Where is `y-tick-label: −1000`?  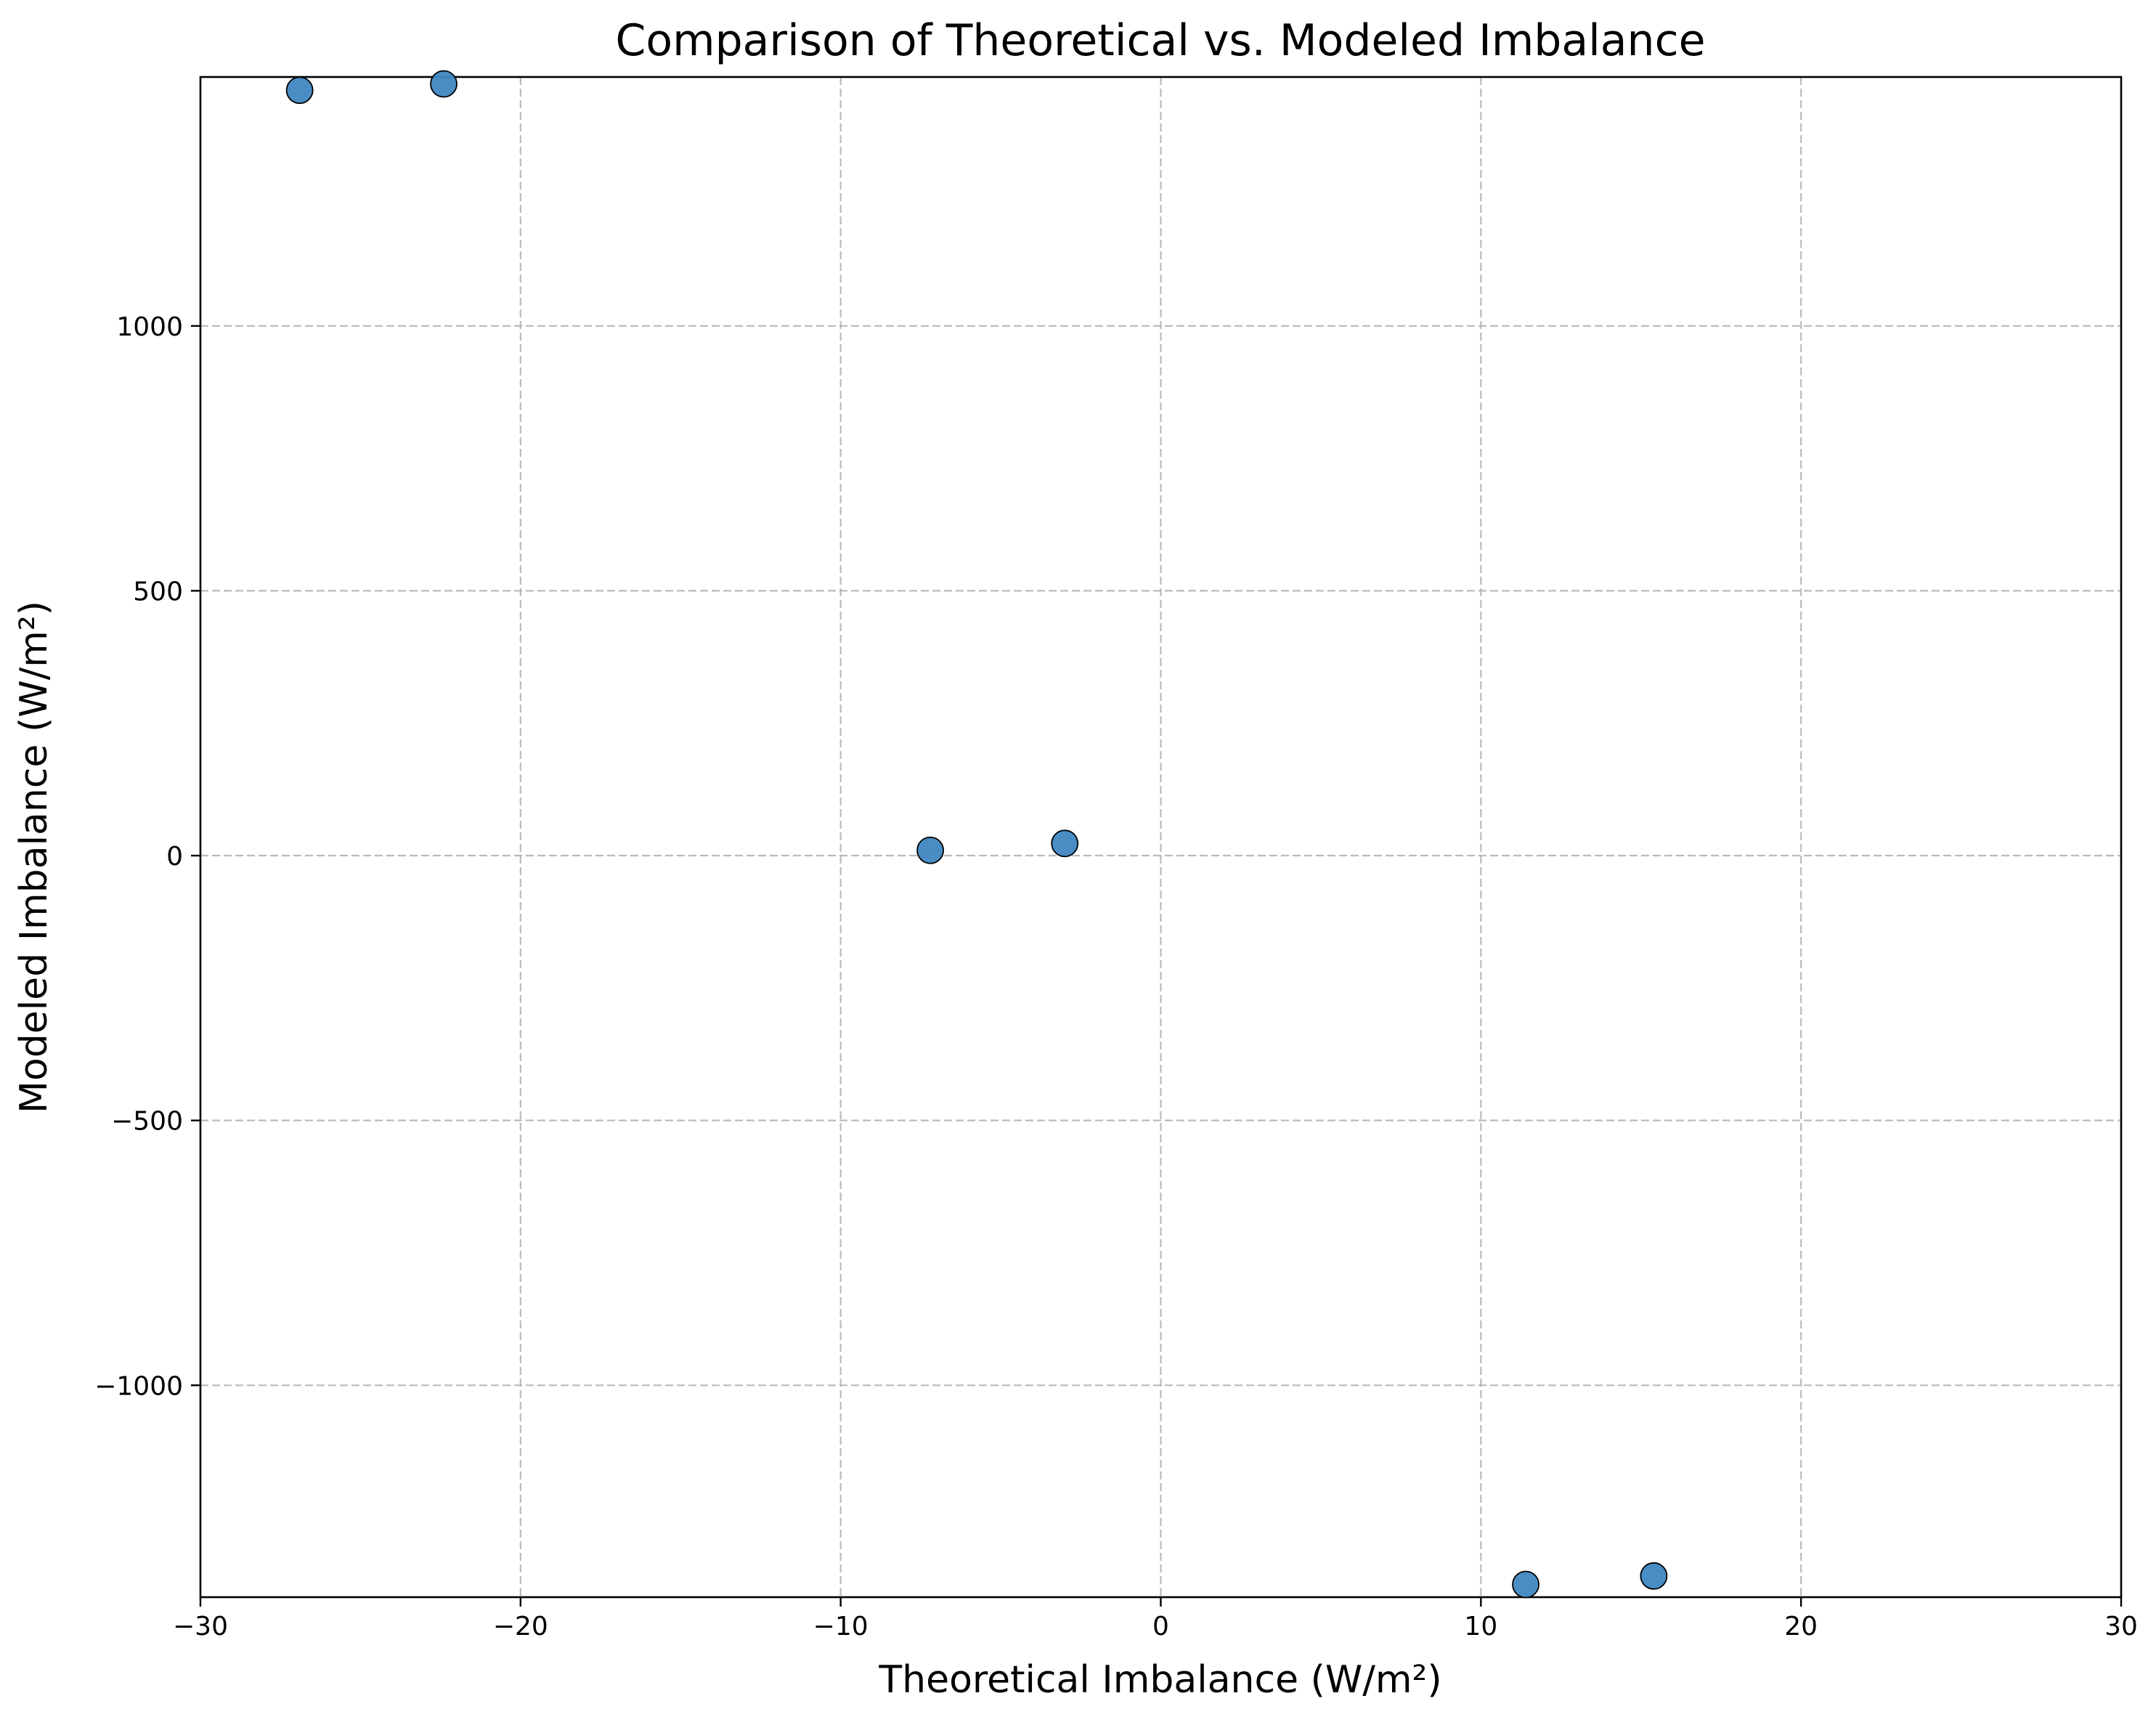 y-tick-label: −1000 is located at coordinates (138, 1386).